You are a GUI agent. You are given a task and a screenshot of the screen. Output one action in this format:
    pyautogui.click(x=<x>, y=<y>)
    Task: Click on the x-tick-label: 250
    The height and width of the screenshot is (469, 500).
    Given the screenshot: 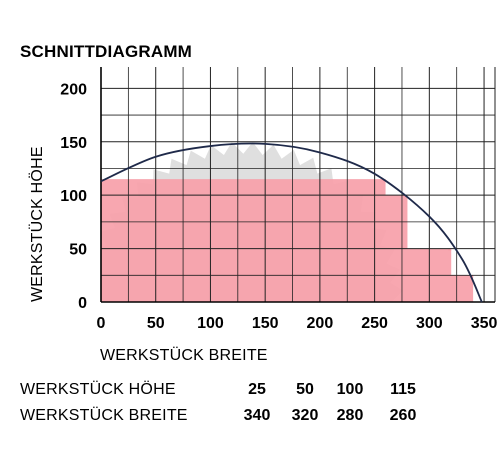 What is the action you would take?
    pyautogui.click(x=374, y=323)
    